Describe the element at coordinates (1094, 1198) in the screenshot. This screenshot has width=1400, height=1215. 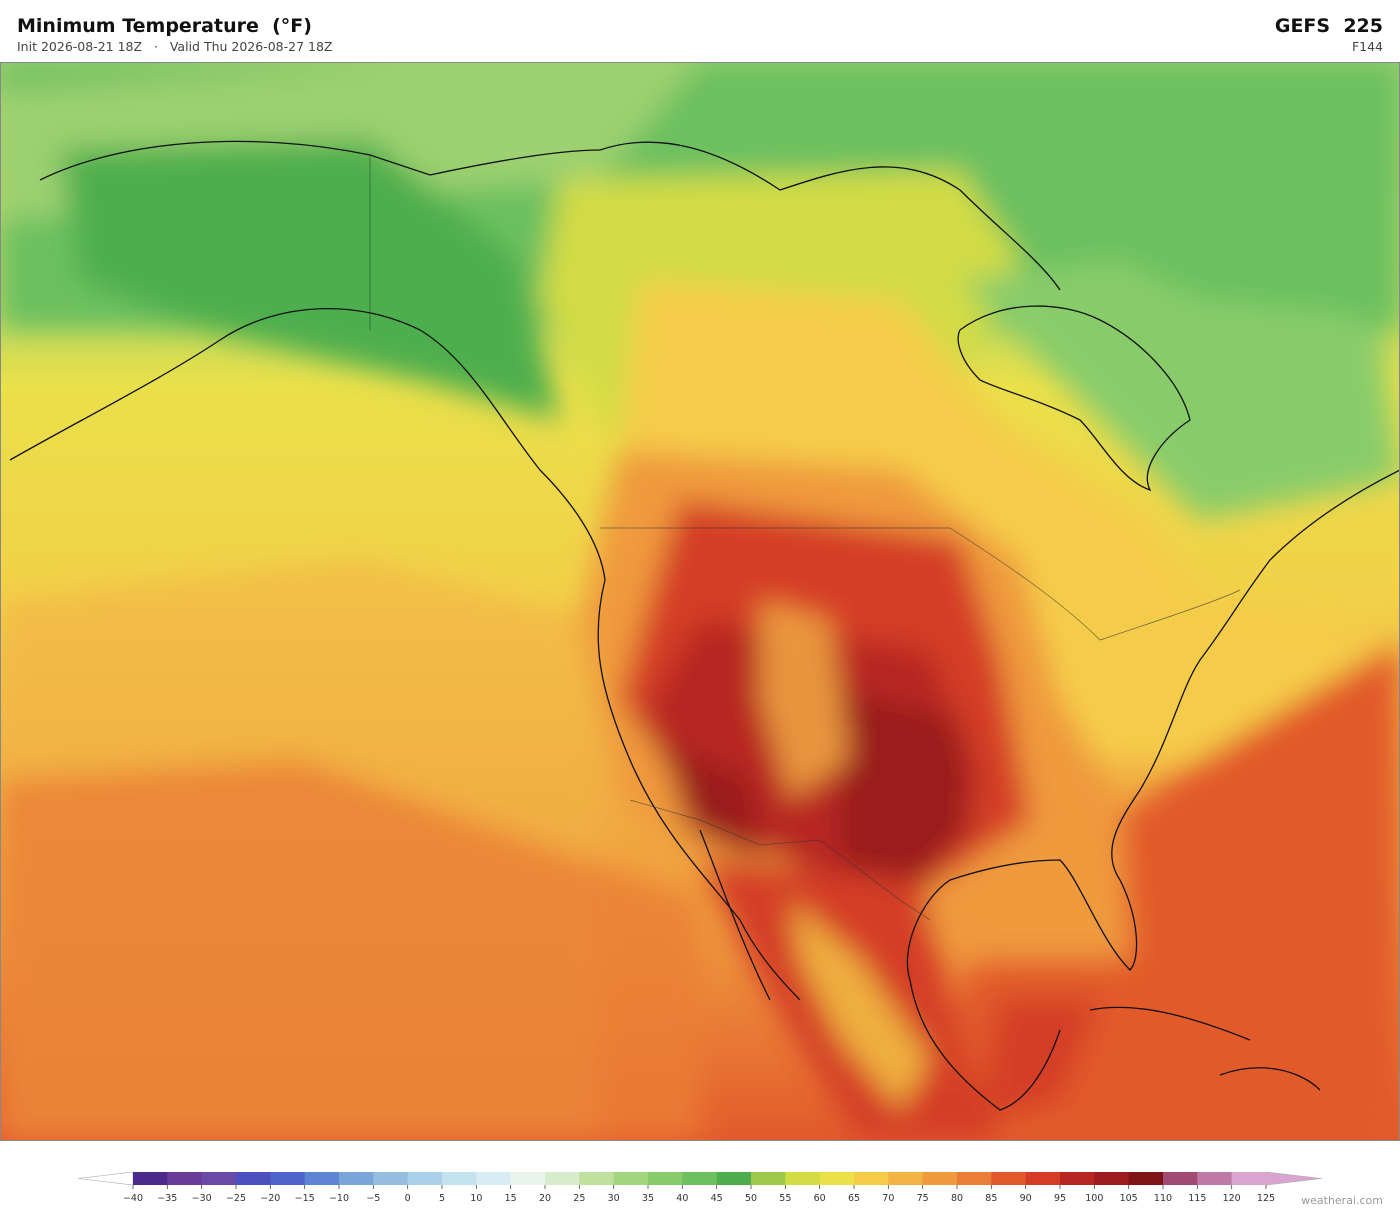
I see `colorbar-tick-label: 100` at that location.